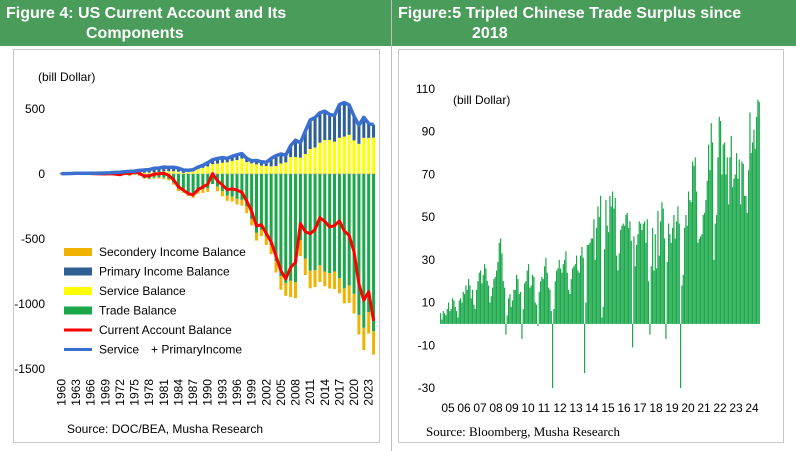 The width and height of the screenshot is (796, 451). What do you see at coordinates (149, 392) in the screenshot?
I see `x-tick-label: 1978` at bounding box center [149, 392].